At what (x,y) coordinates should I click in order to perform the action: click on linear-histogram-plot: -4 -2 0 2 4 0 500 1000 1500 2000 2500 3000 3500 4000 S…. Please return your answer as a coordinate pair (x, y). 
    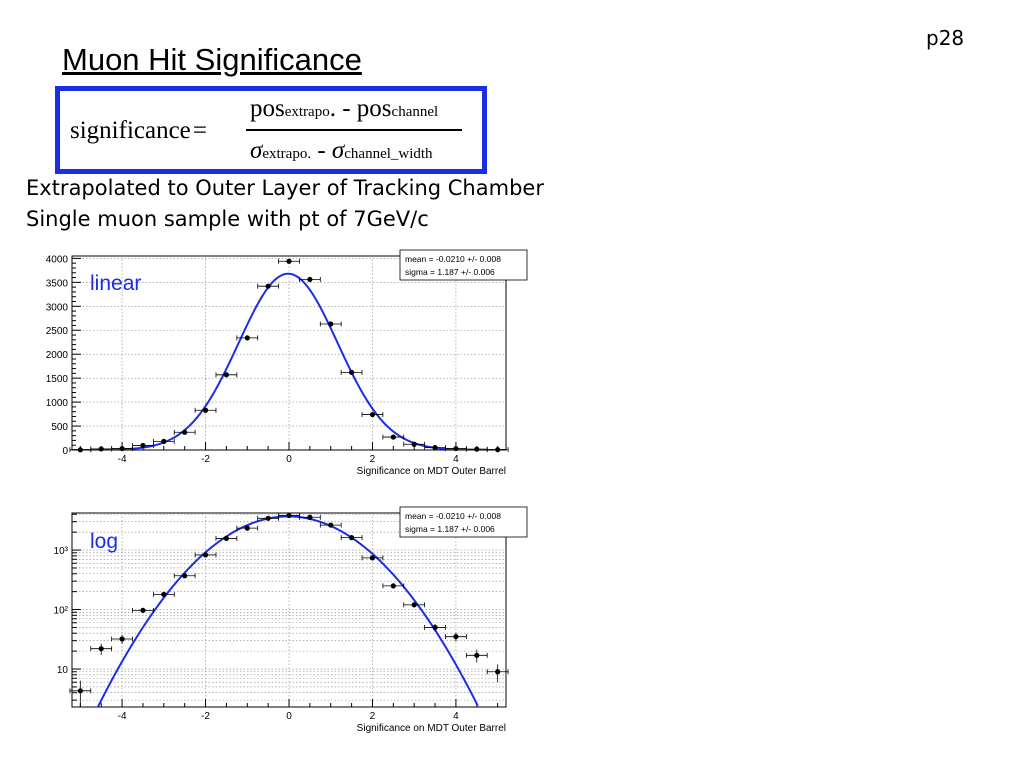
    Looking at the image, I should click on (287, 363).